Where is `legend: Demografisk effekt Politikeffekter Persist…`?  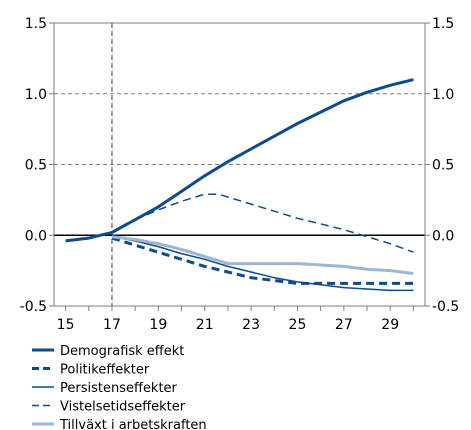
legend: Demografisk effekt Politikeffekter Persist… is located at coordinates (119, 387).